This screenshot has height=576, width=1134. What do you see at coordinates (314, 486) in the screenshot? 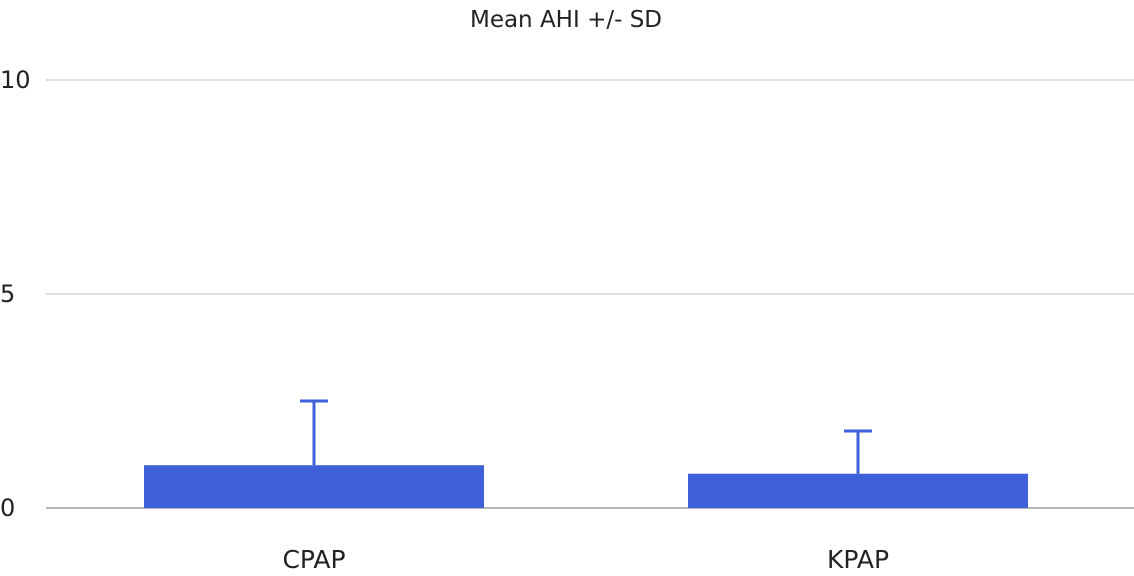
I see `bar-cpap` at bounding box center [314, 486].